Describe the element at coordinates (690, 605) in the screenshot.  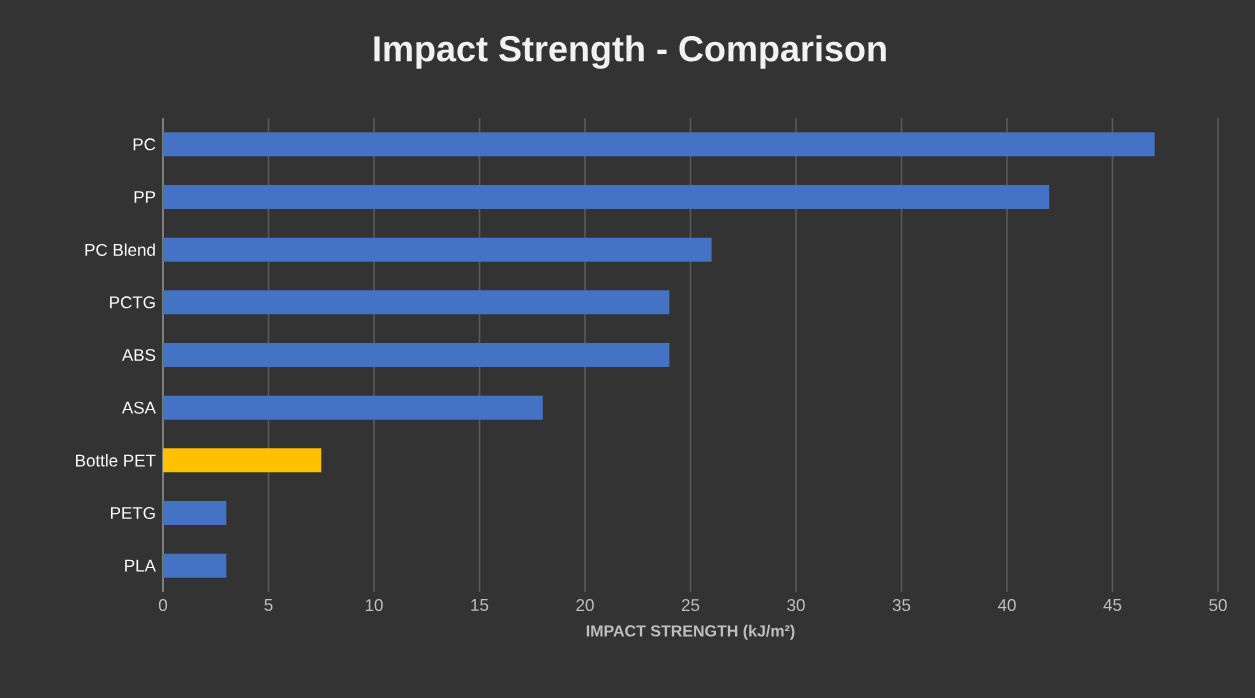
I see `x-tick-label: 25` at that location.